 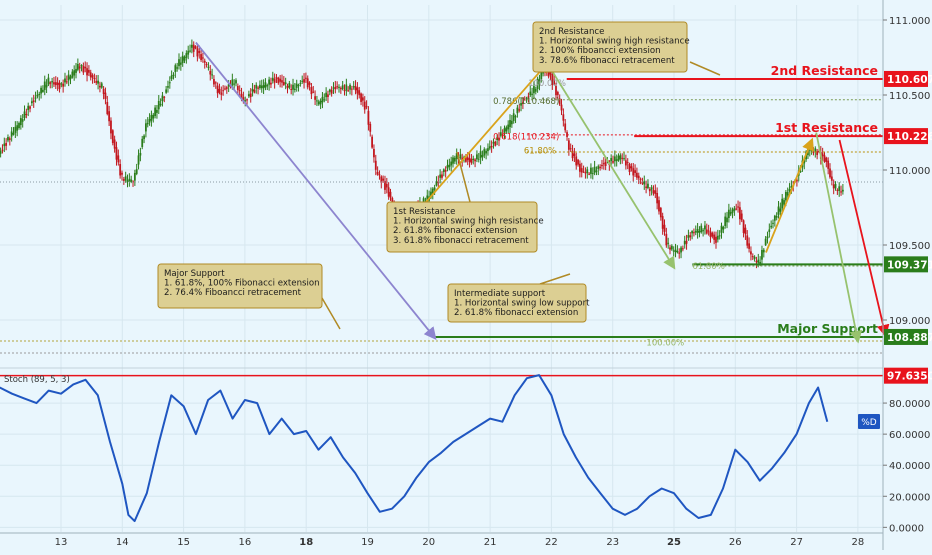 What do you see at coordinates (316, 190) in the screenshot?
I see `major-support-arrow` at bounding box center [316, 190].